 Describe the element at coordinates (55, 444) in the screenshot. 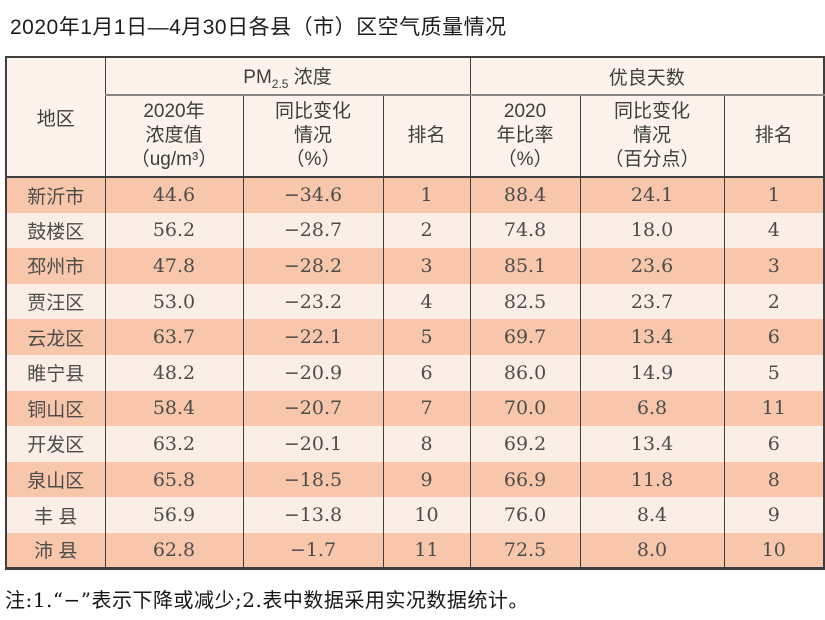

I see `cell-region: 开发区` at that location.